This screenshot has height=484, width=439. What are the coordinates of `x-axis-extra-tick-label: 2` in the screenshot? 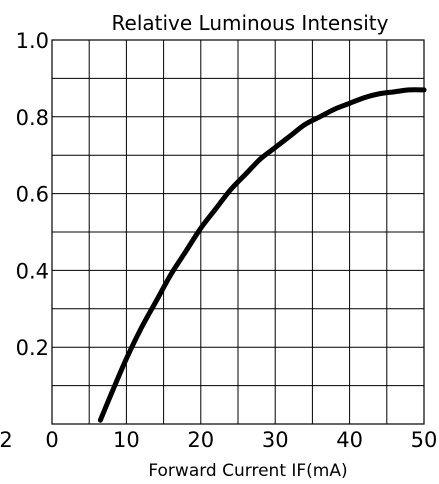 It's located at (6, 440).